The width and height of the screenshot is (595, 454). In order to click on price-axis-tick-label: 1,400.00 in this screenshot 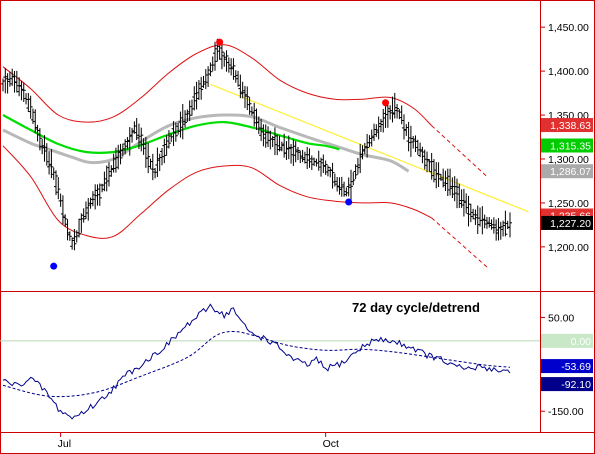, I will do `click(568, 72)`.